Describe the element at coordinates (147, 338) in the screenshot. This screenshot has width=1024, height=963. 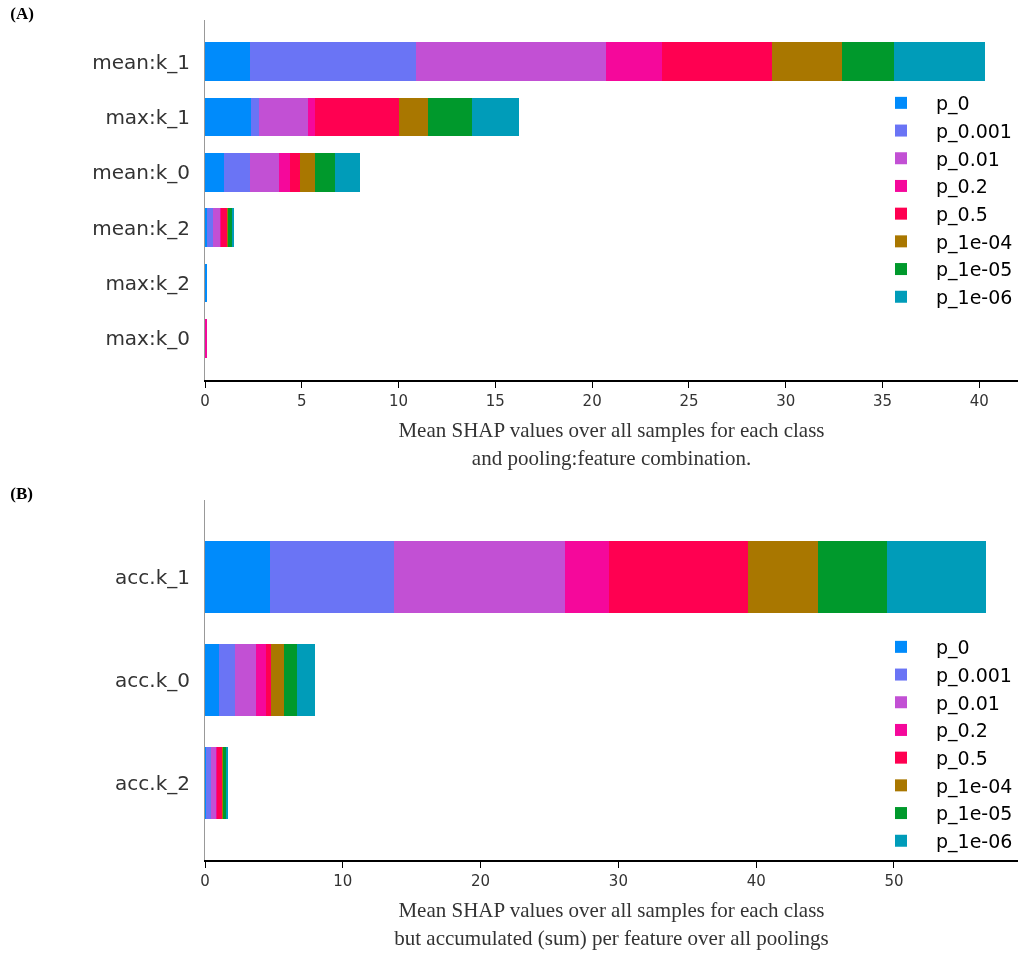
I see `y-tick-label: max:k_0` at that location.